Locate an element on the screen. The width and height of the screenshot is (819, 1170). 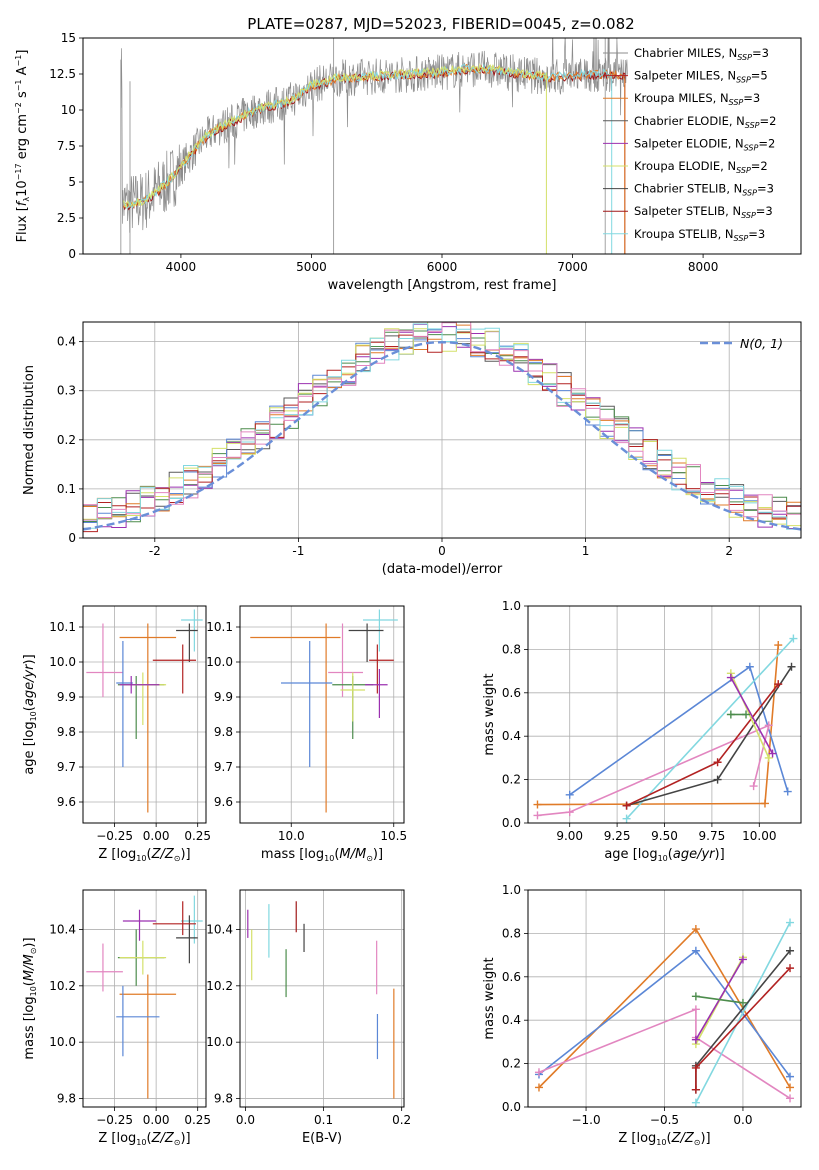
spectrum-series is located at coordinates (374, 146).